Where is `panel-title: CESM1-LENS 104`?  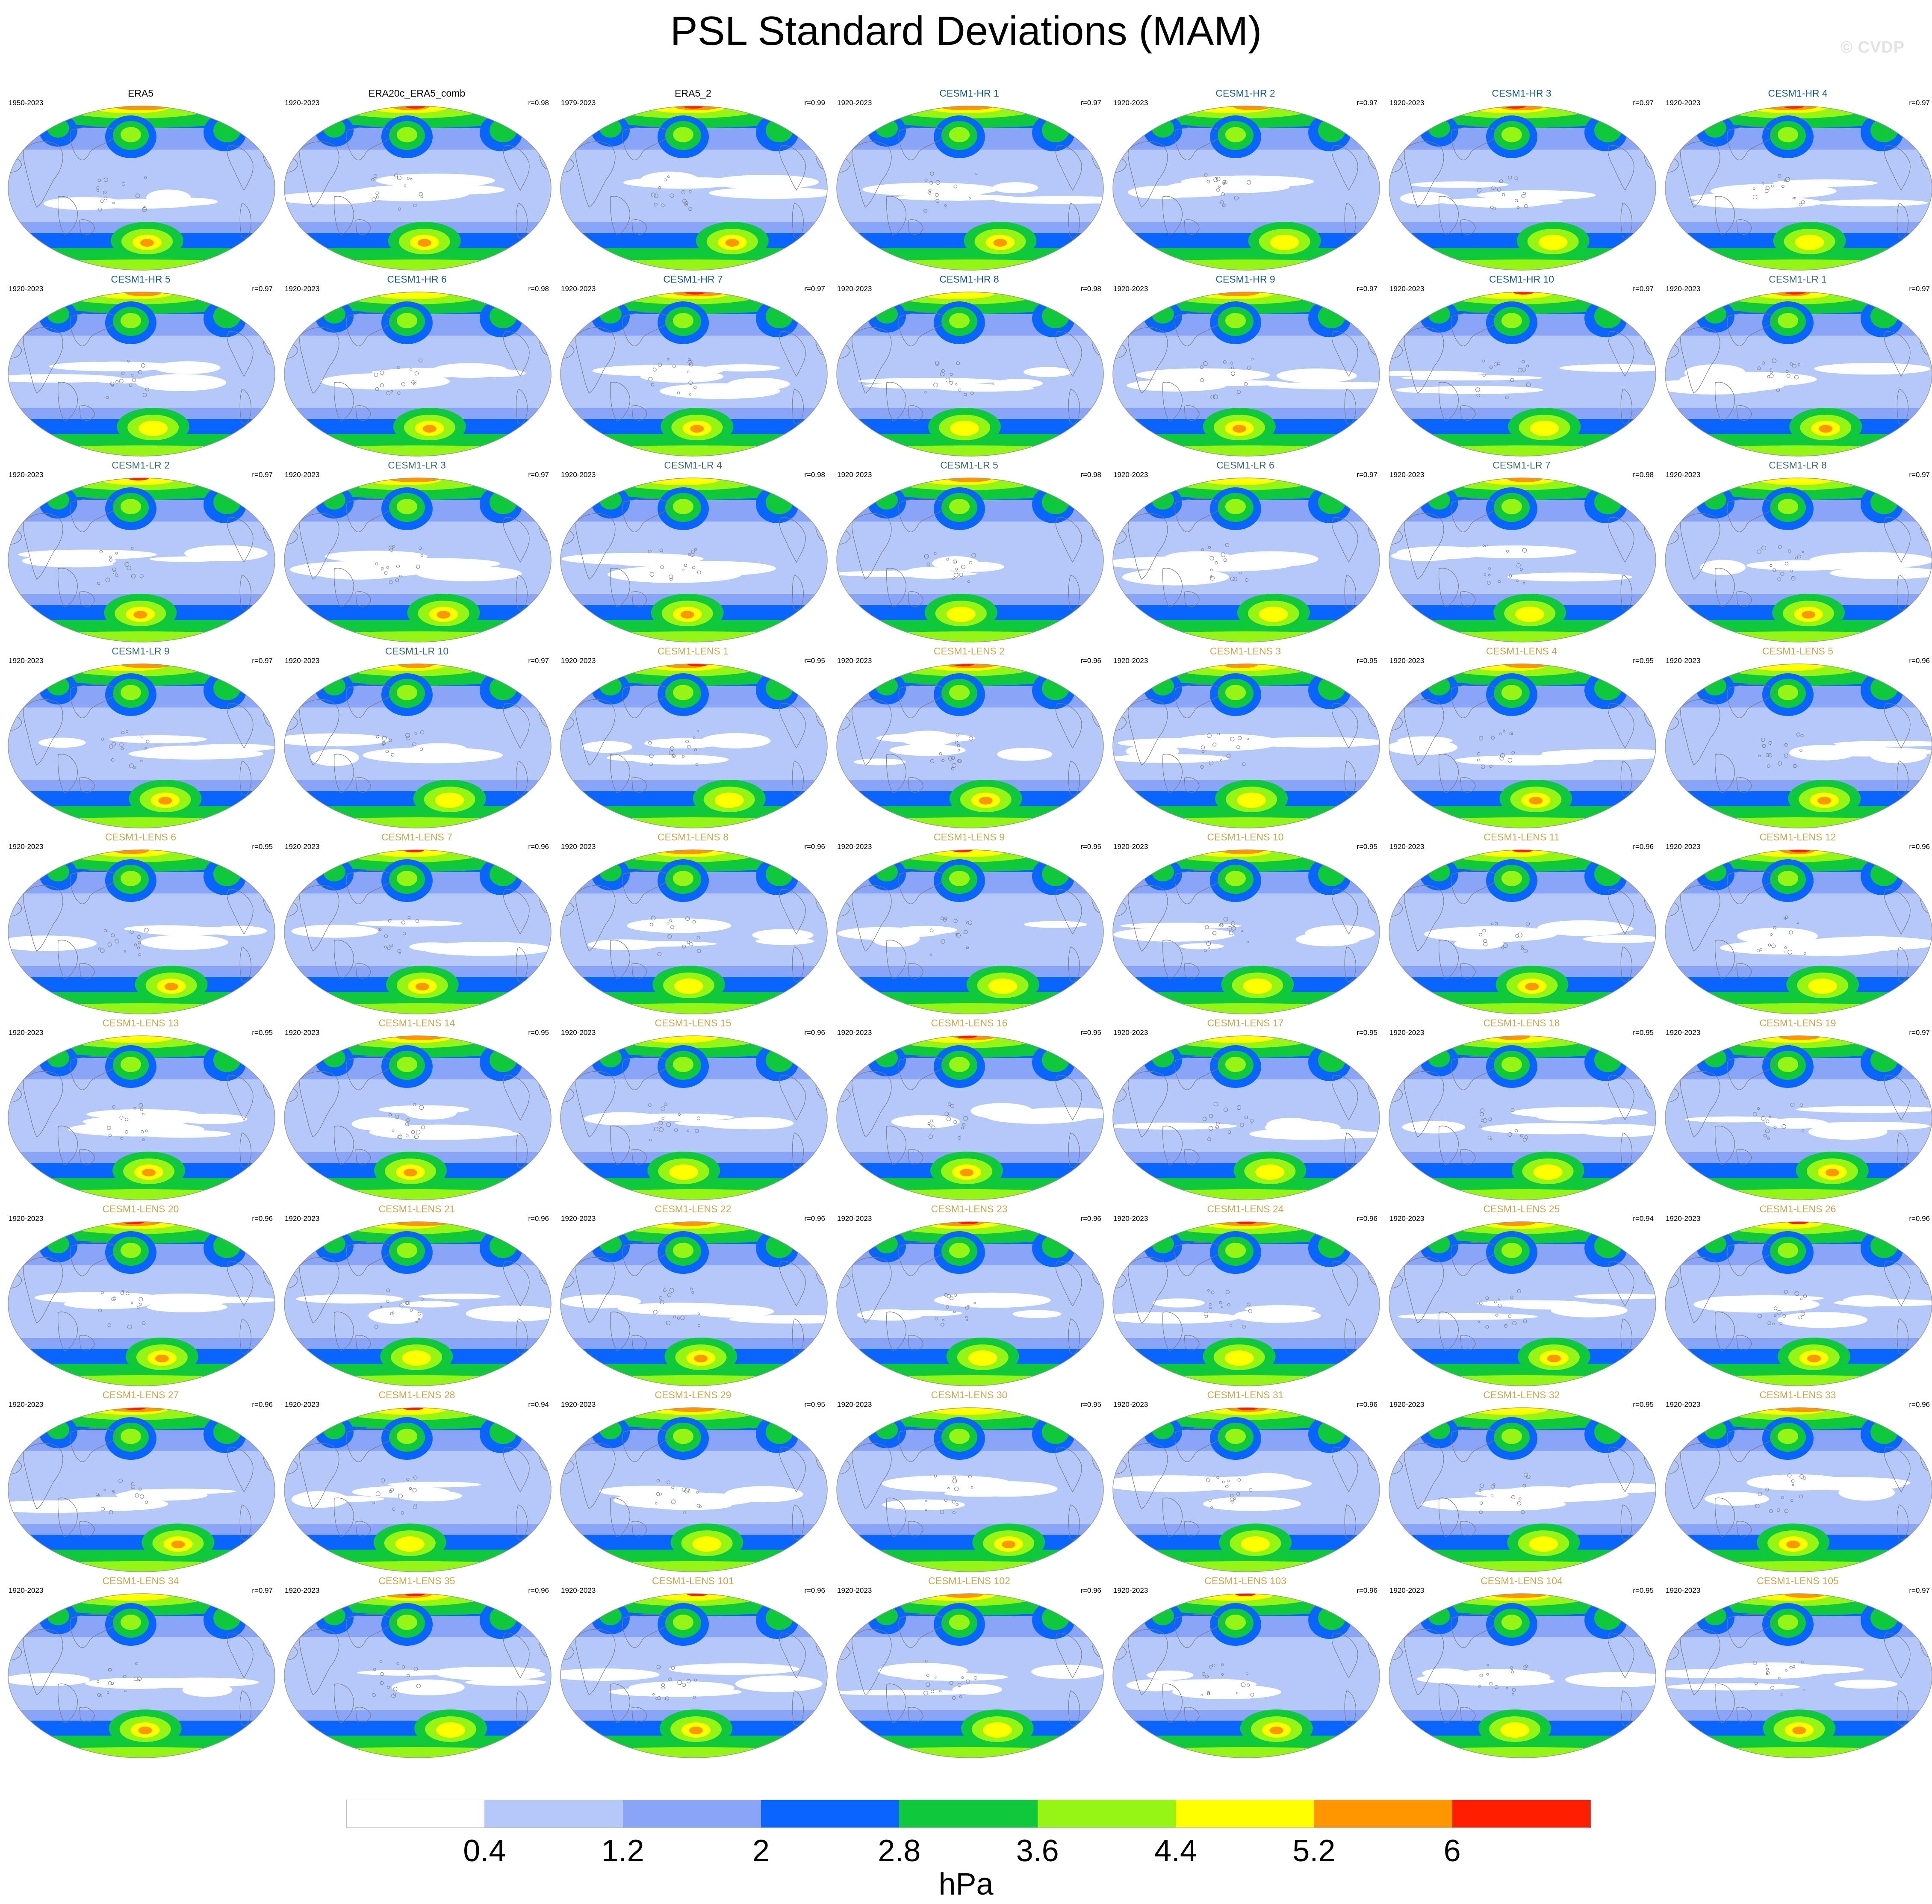 panel-title: CESM1-LENS 104 is located at coordinates (1522, 1580).